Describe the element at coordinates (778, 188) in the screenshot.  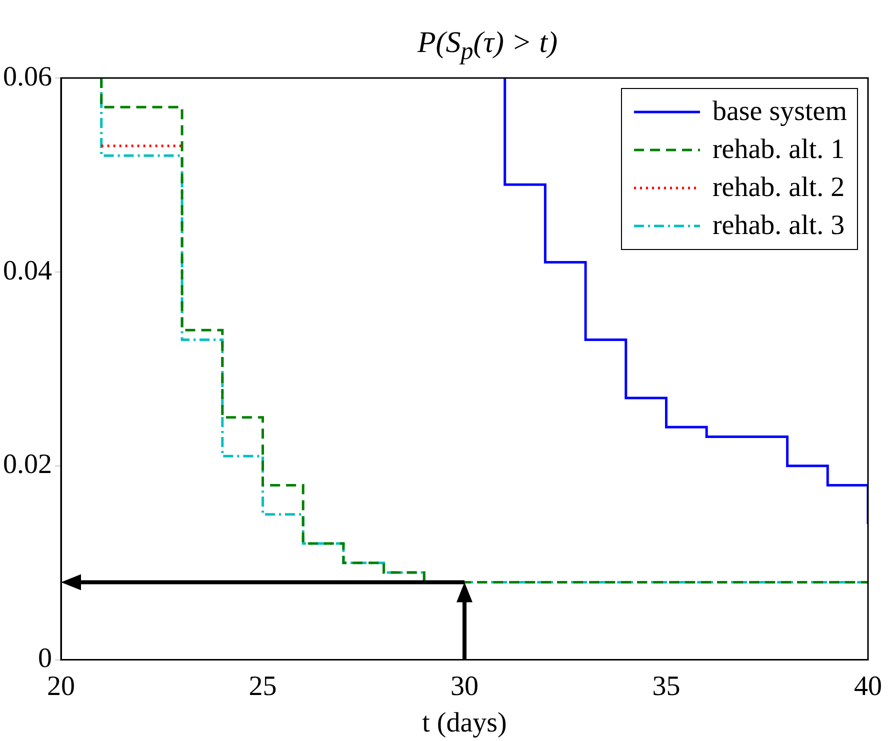
I see `legend-label: rehab. alt. 2` at that location.